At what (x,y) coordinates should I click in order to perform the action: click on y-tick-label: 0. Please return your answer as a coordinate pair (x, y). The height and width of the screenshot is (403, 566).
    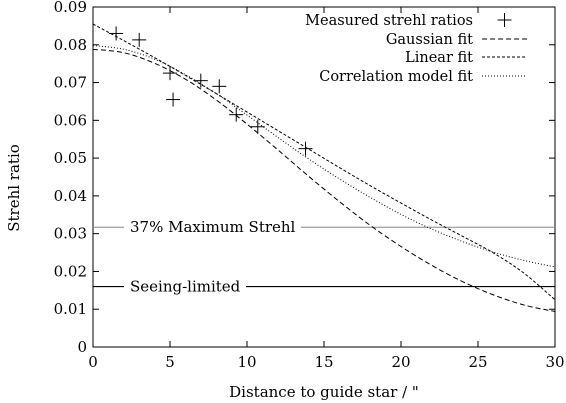
    Looking at the image, I should click on (82, 347).